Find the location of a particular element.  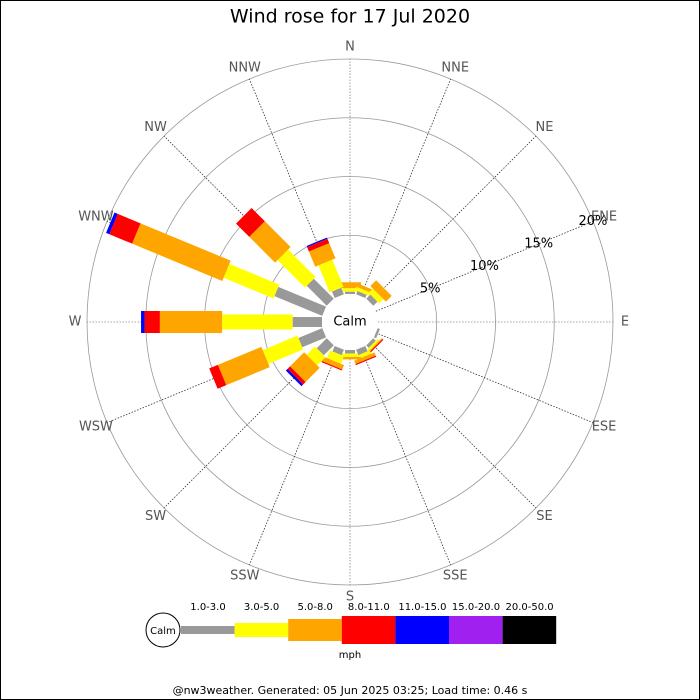

direction-label: N is located at coordinates (350, 47).